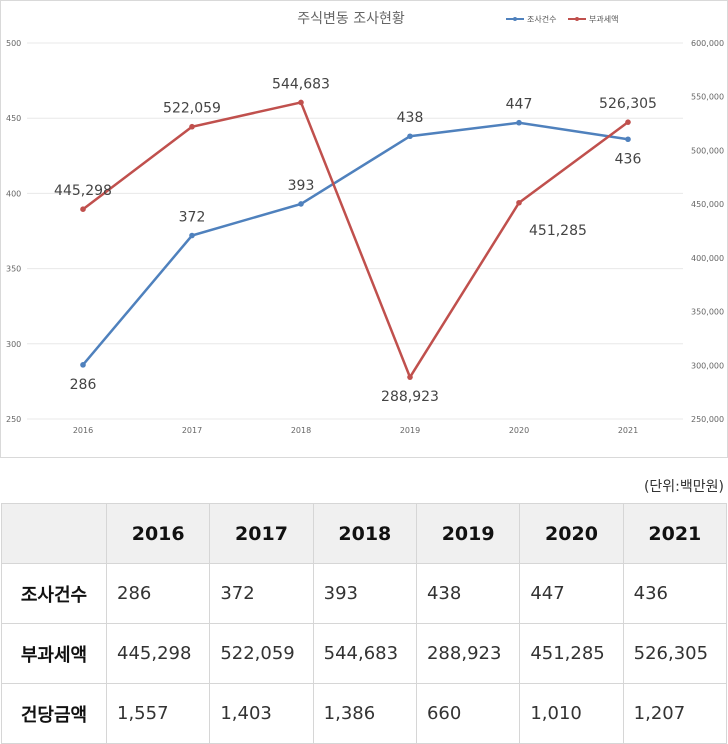 The image size is (728, 744). What do you see at coordinates (192, 109) in the screenshot?
I see `data-label: 522,059` at bounding box center [192, 109].